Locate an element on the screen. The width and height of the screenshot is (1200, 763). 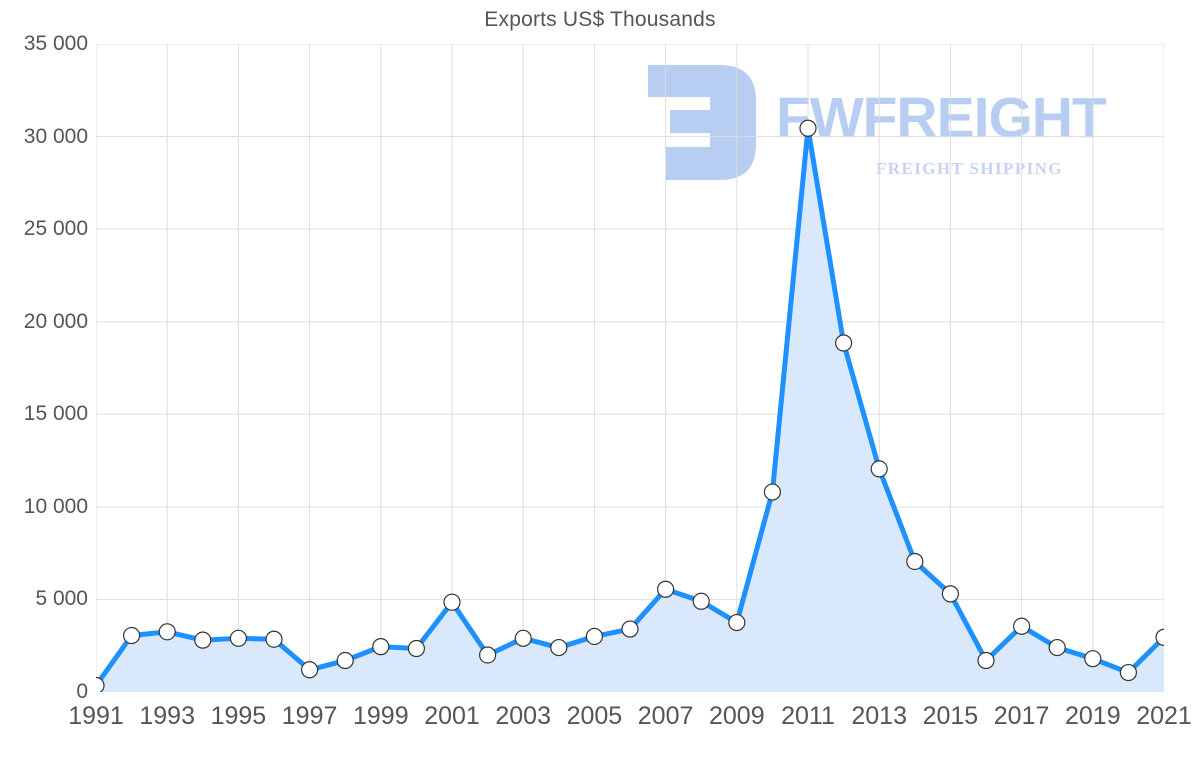
y-axis-tick-label: 25 000 is located at coordinates (55, 229).